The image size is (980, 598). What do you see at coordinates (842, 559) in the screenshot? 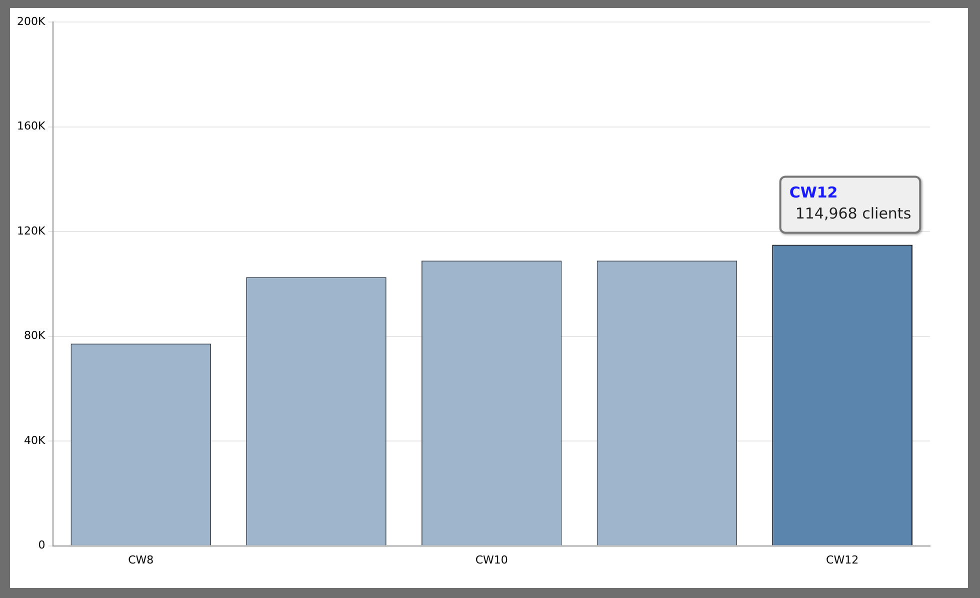
I see `x-tick-label: CW12` at bounding box center [842, 559].